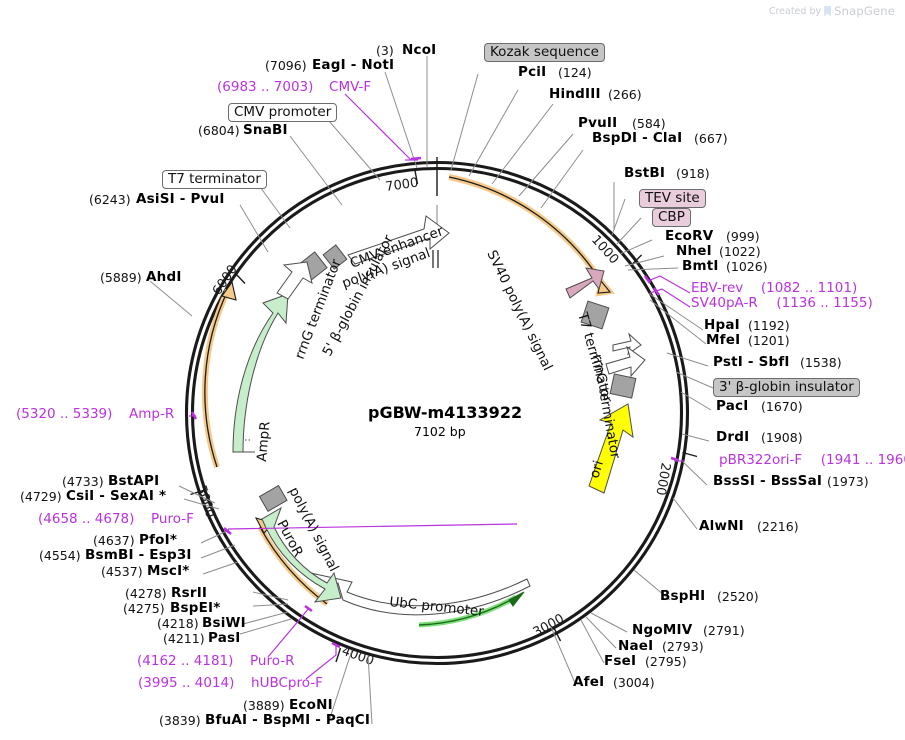  What do you see at coordinates (164, 277) in the screenshot?
I see `enzyme-name-ahdi: AhdI` at bounding box center [164, 277].